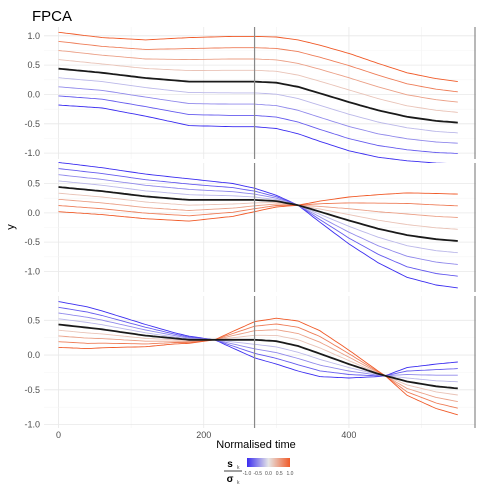  Describe the element at coordinates (230, 479) in the screenshot. I see `legend-title-denominator: σ` at that location.